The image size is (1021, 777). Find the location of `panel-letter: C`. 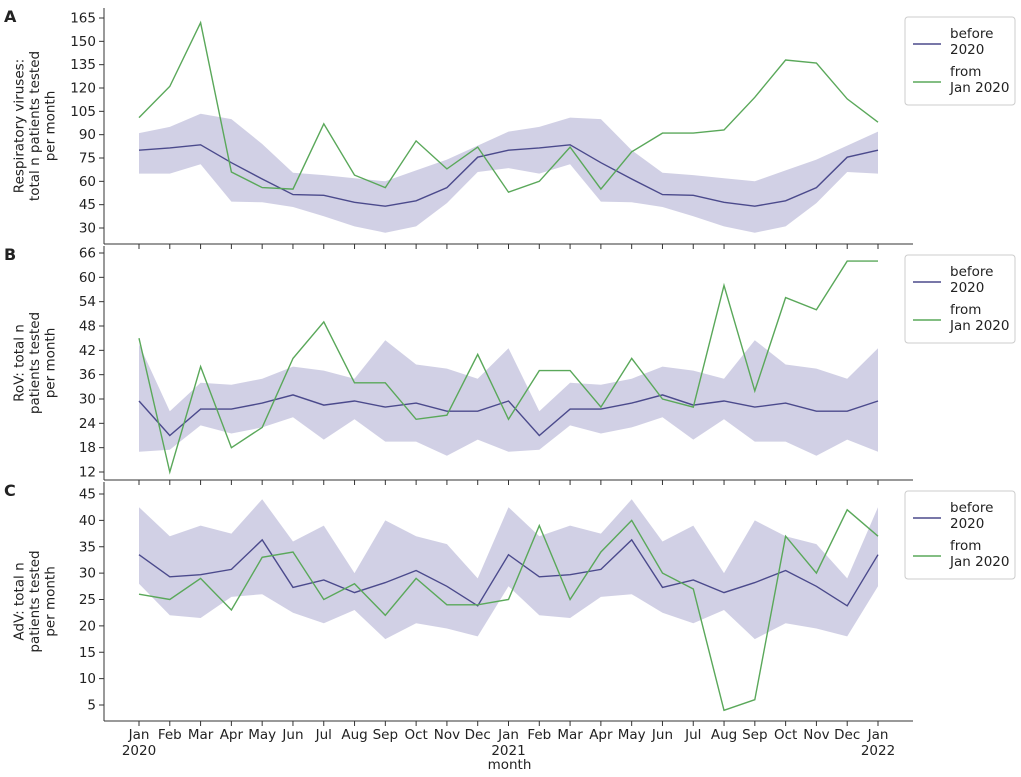

panel-letter: C is located at coordinates (10, 490).